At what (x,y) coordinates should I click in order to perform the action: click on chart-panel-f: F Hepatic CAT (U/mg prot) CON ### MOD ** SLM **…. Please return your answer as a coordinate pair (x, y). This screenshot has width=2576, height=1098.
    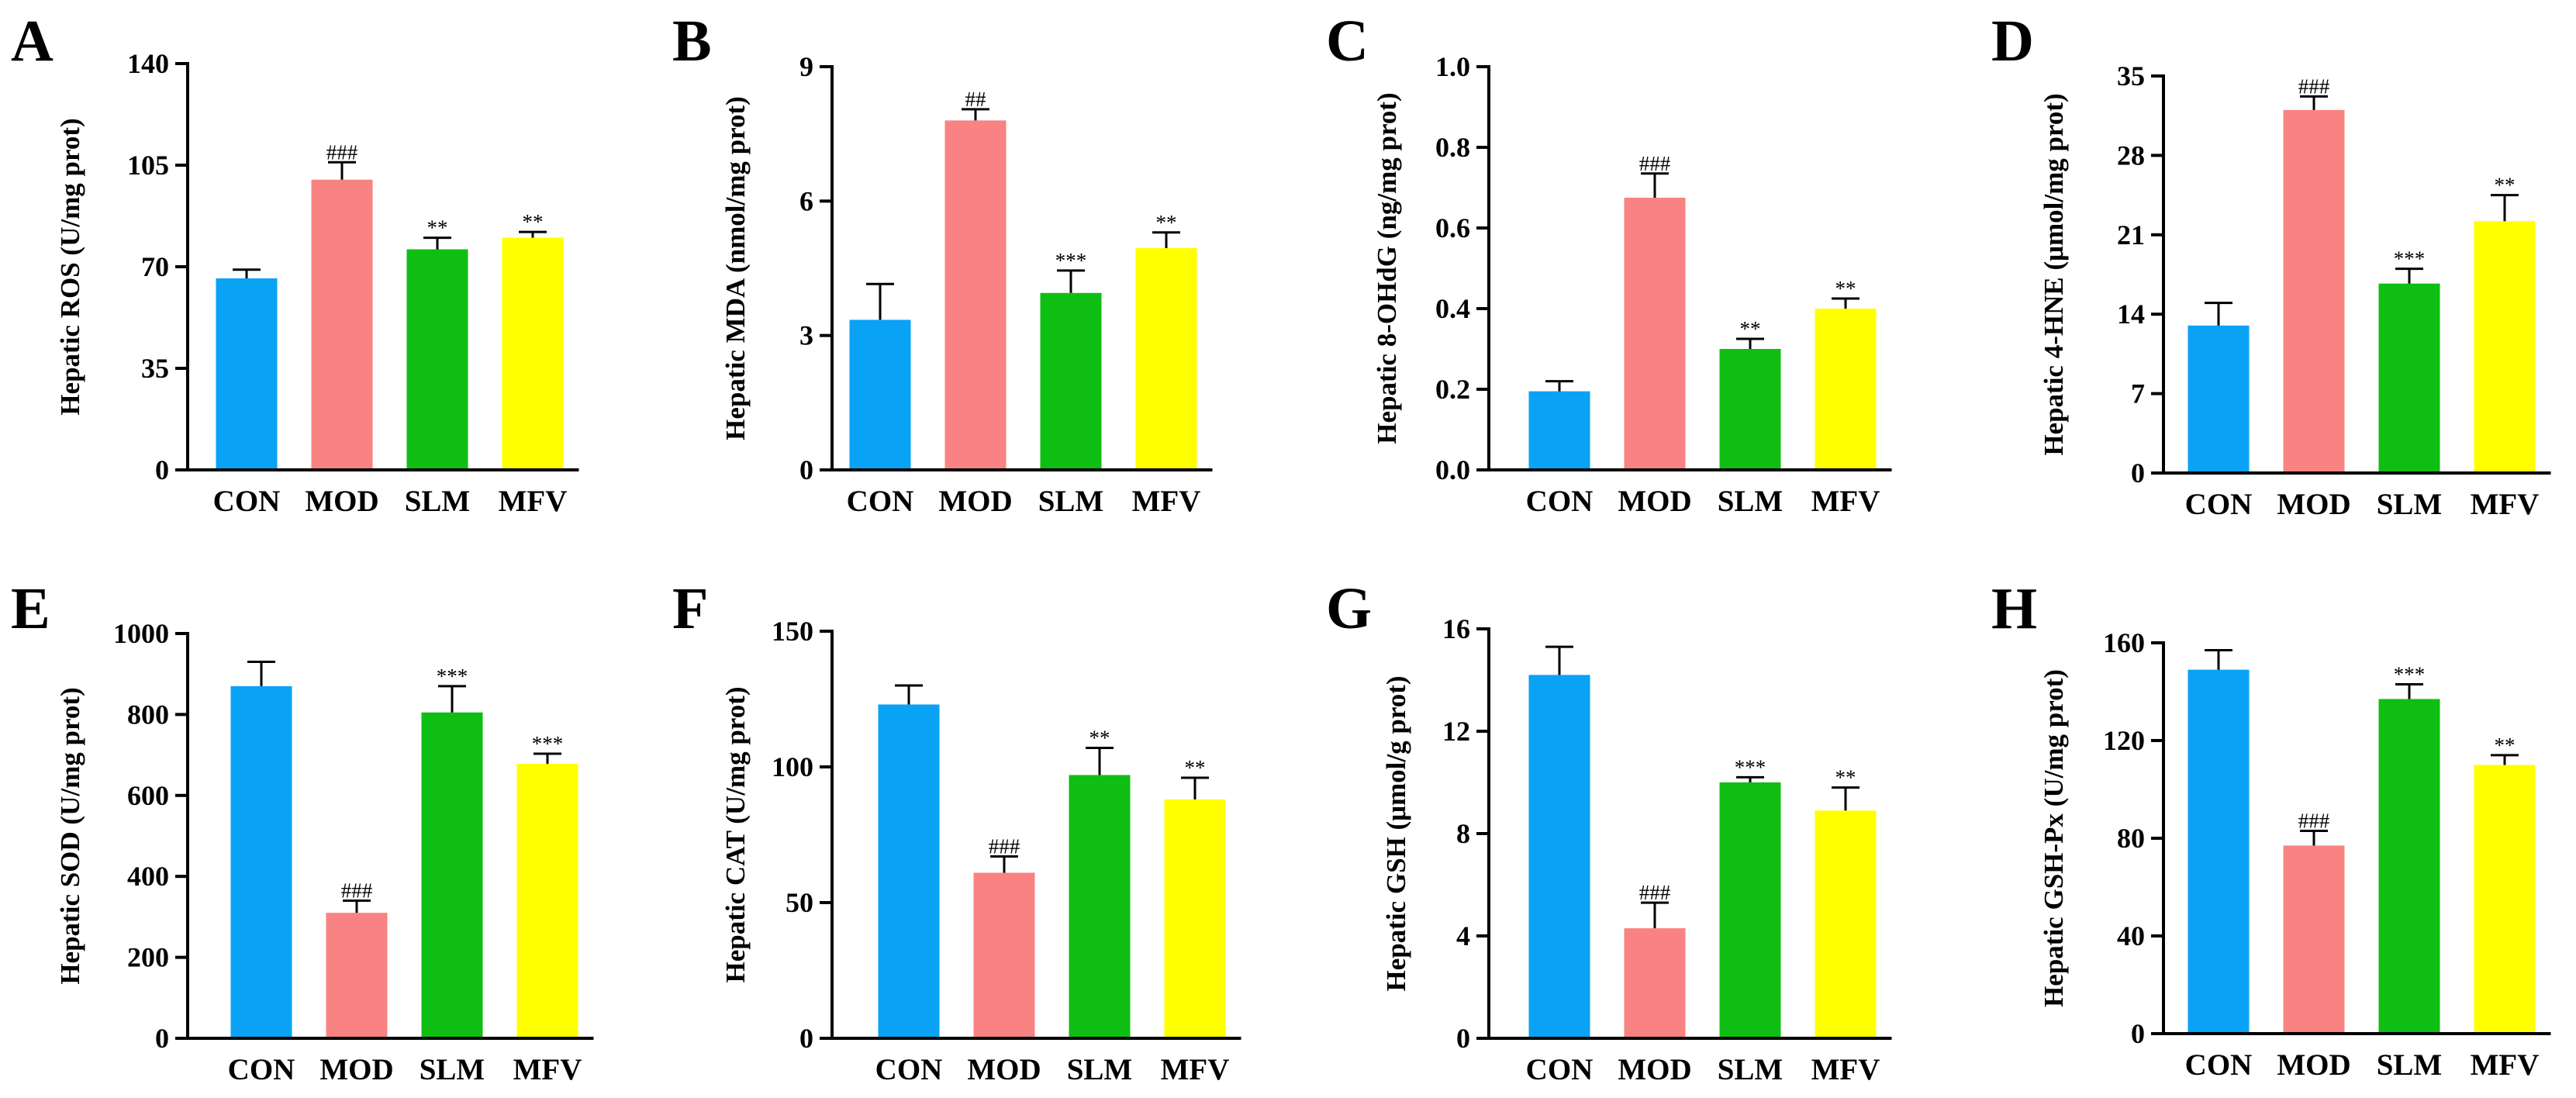
    Looking at the image, I should click on (957, 831).